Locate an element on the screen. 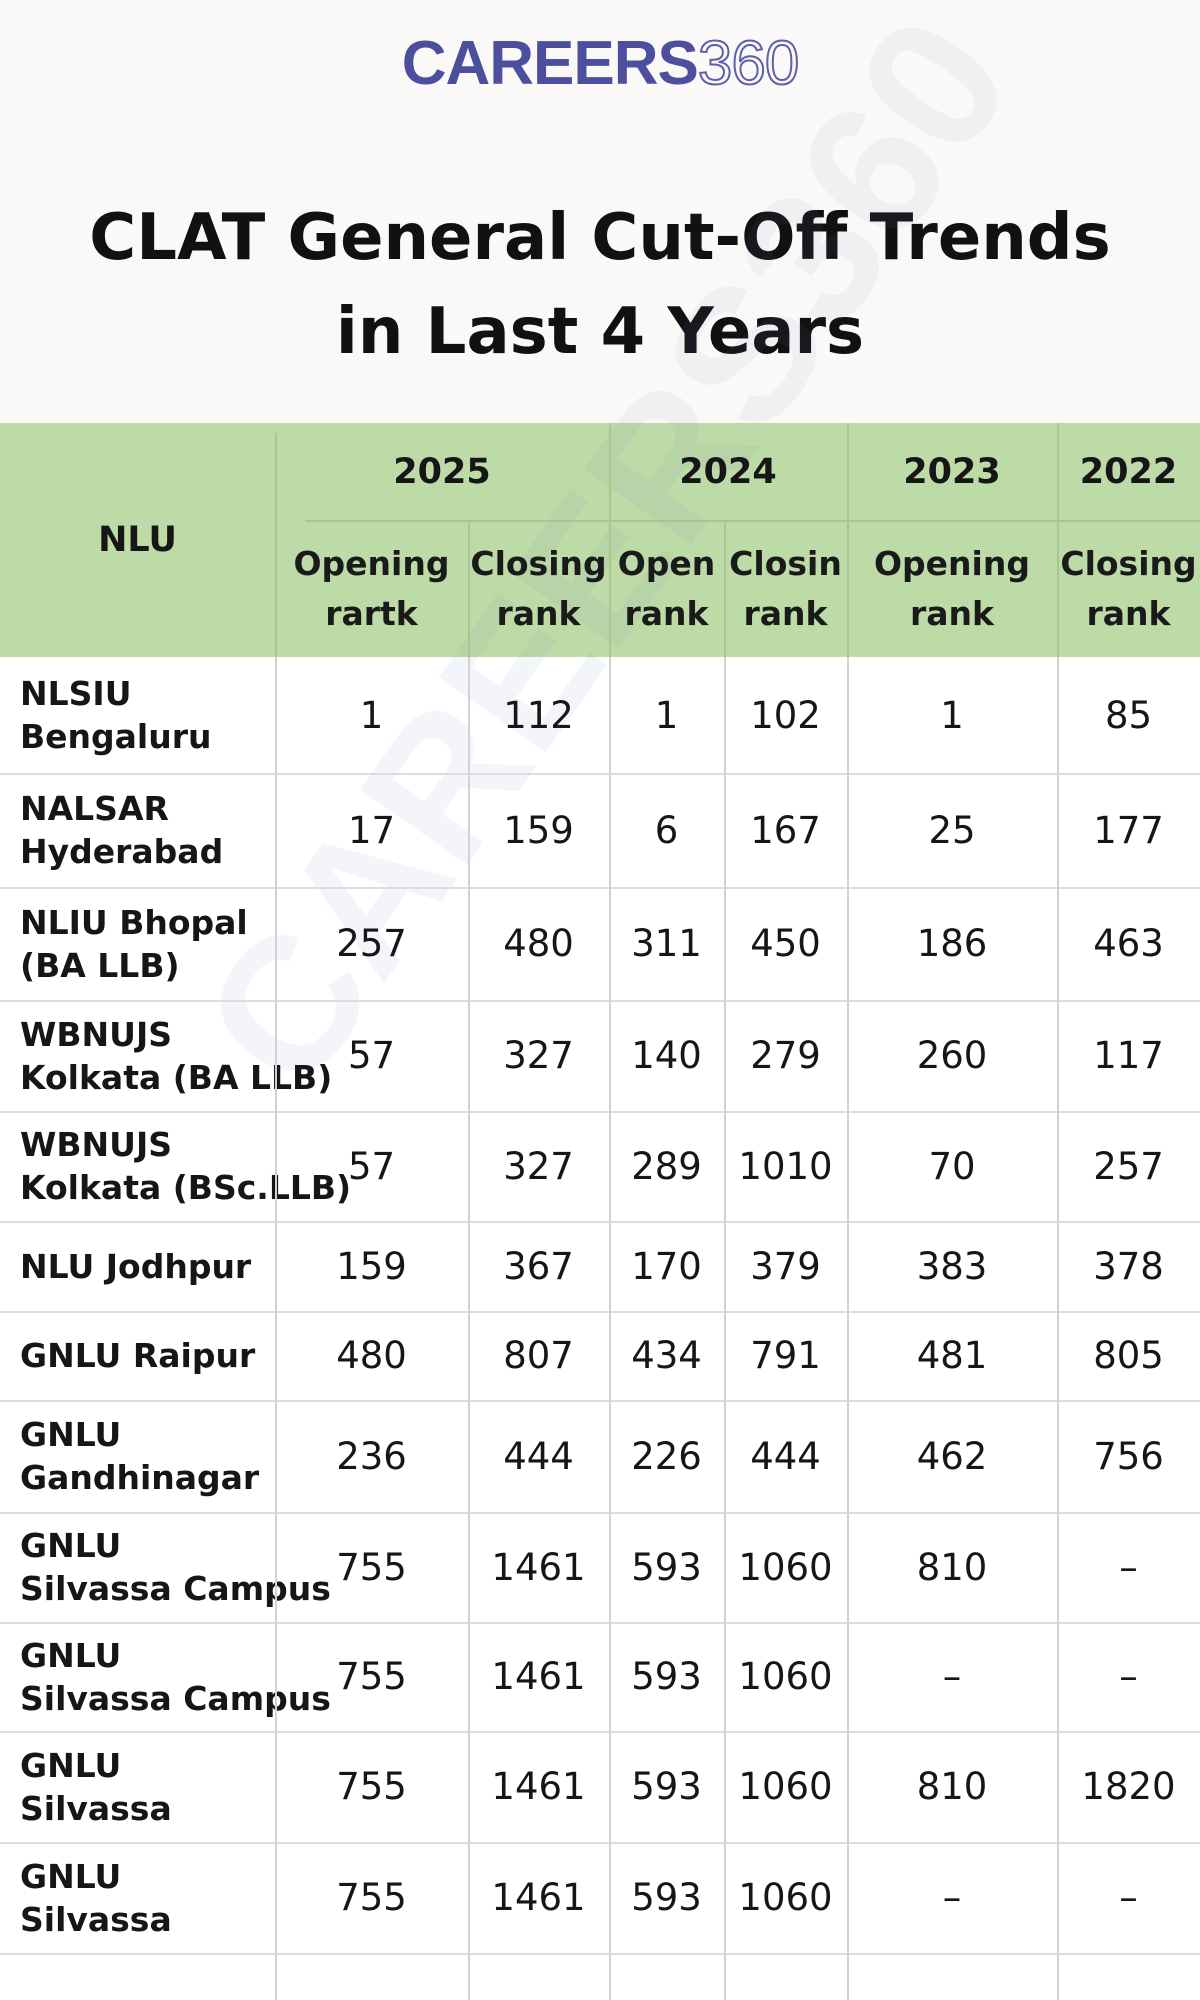 This screenshot has height=2000, width=1200. table-cell: 186 is located at coordinates (952, 943).